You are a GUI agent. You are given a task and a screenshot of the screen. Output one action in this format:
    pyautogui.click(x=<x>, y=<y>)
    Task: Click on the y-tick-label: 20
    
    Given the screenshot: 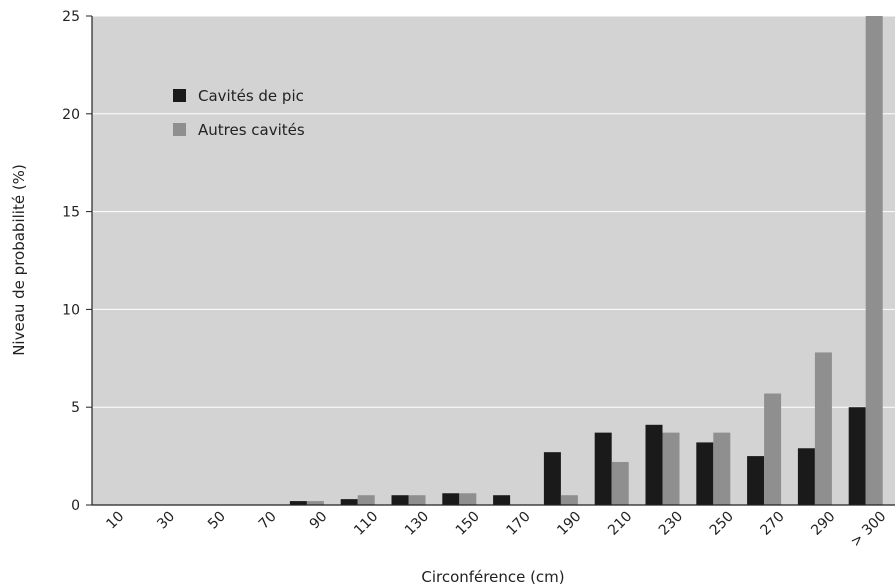 What is the action you would take?
    pyautogui.click(x=71, y=115)
    